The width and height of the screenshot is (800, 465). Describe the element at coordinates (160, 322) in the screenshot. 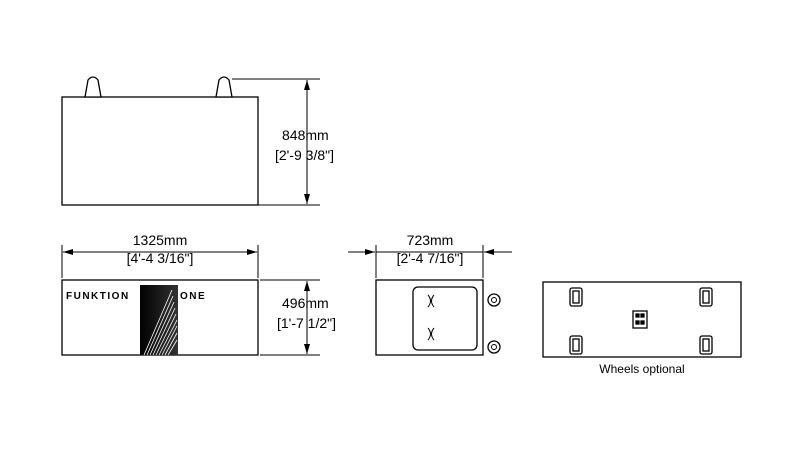

I see `logo-stripes` at that location.